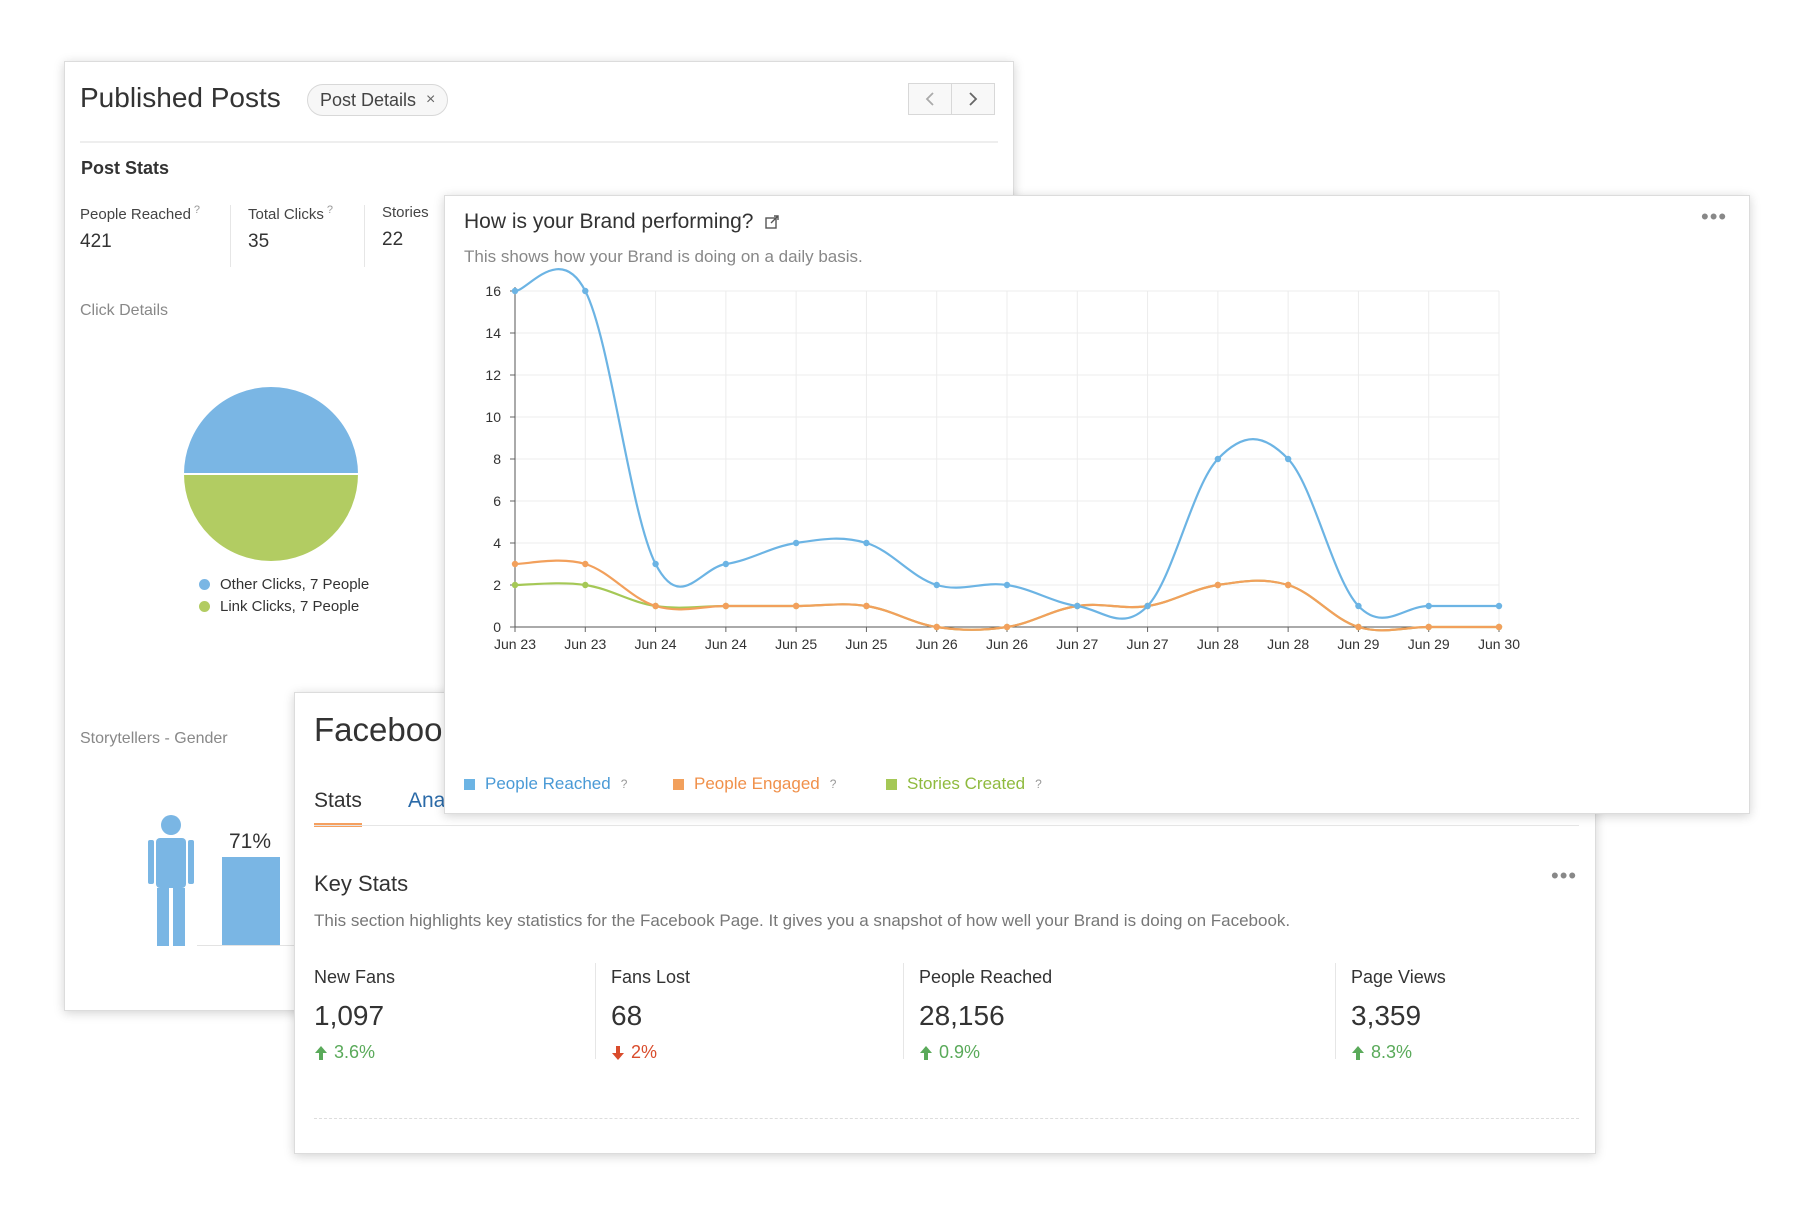  What do you see at coordinates (378, 100) in the screenshot?
I see `post-details-filter: Post Details ×` at bounding box center [378, 100].